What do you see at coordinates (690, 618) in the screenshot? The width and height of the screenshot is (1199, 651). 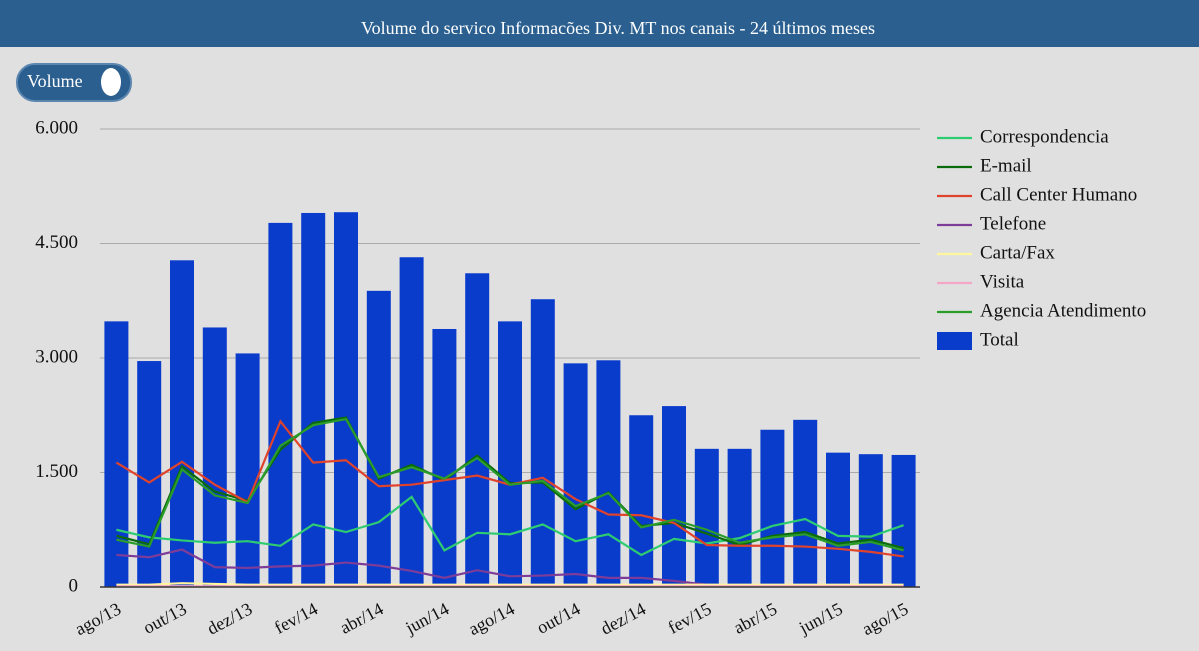 I see `x-tick-label: fev/15` at bounding box center [690, 618].